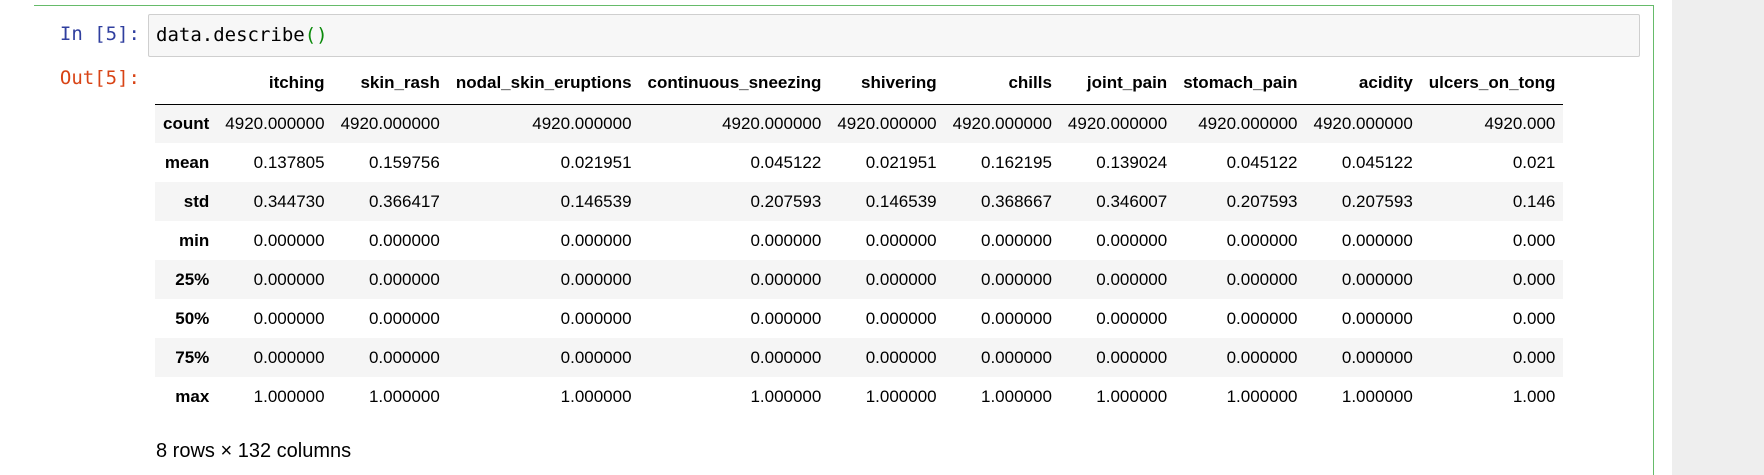  What do you see at coordinates (192, 318) in the screenshot?
I see `row-label: 50%` at bounding box center [192, 318].